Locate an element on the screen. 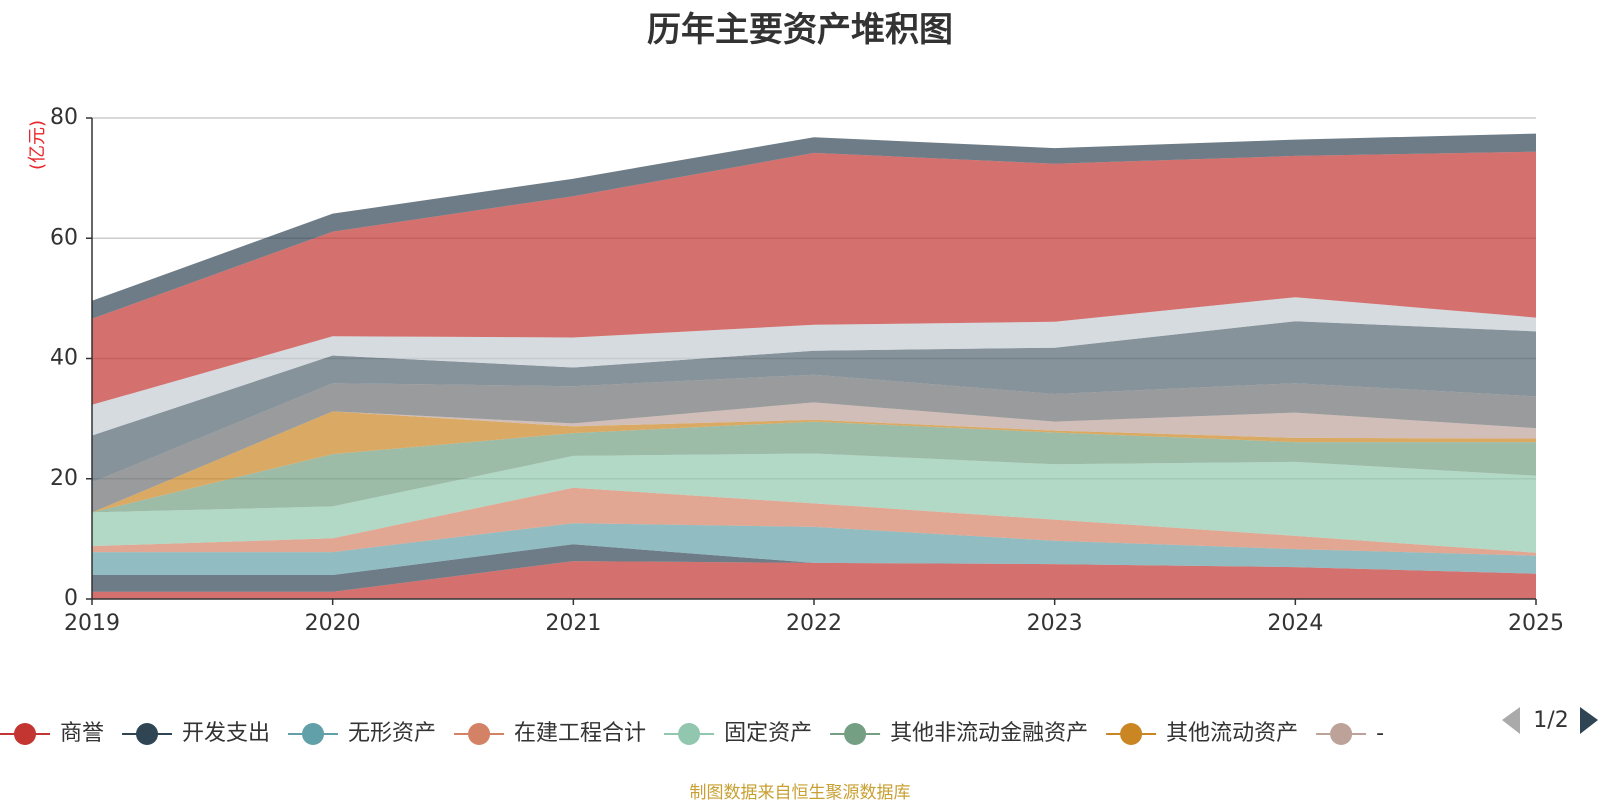 The width and height of the screenshot is (1600, 803). y-tick-label: 20 is located at coordinates (64, 478).